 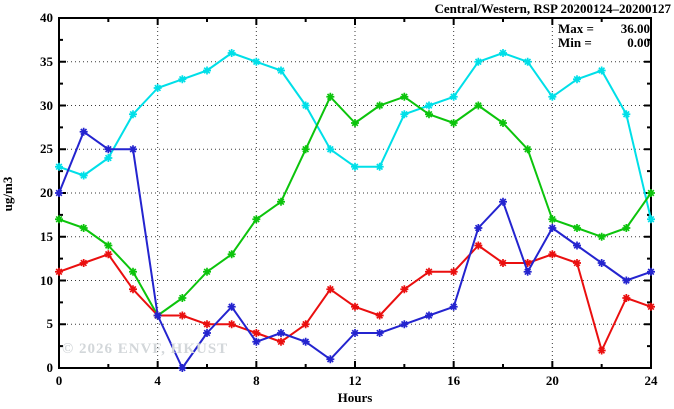 What do you see at coordinates (355, 397) in the screenshot?
I see `x-axis-label: Hours` at bounding box center [355, 397].